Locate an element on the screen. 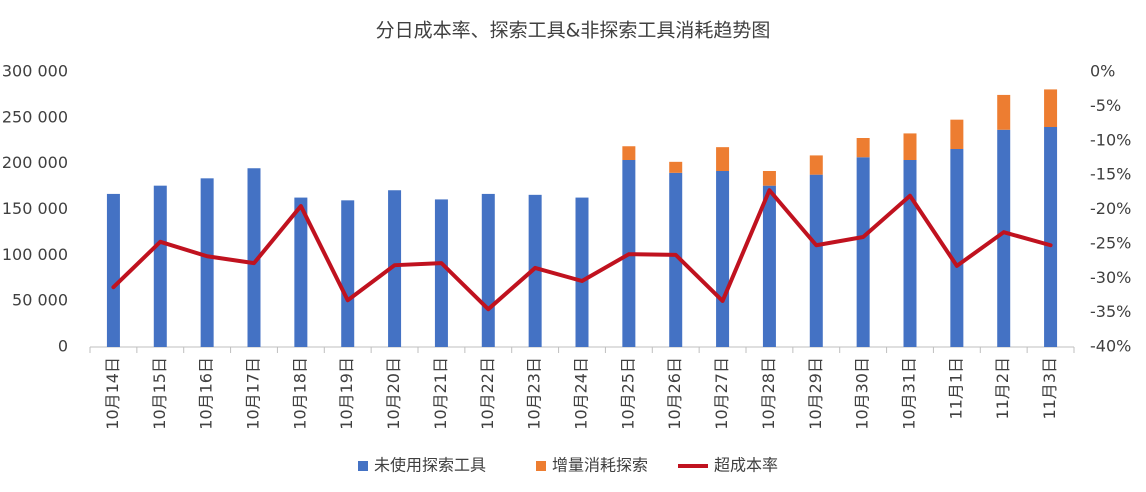 The height and width of the screenshot is (492, 1146). y-tick-label: 0 is located at coordinates (63, 346).